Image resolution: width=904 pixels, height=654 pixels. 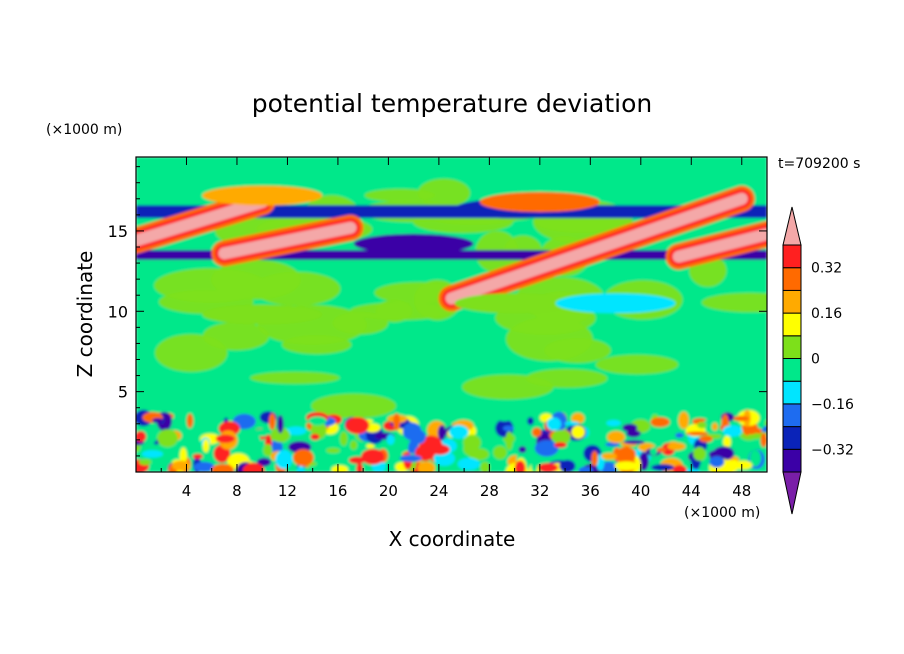 What do you see at coordinates (237, 491) in the screenshot?
I see `x-tick-label: 8` at bounding box center [237, 491].